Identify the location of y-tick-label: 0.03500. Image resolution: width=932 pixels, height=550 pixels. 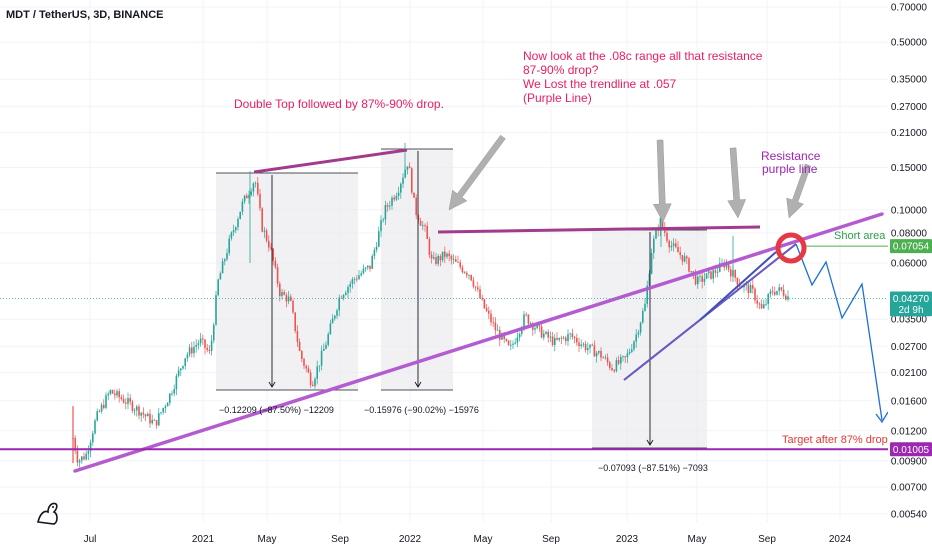
(909, 320).